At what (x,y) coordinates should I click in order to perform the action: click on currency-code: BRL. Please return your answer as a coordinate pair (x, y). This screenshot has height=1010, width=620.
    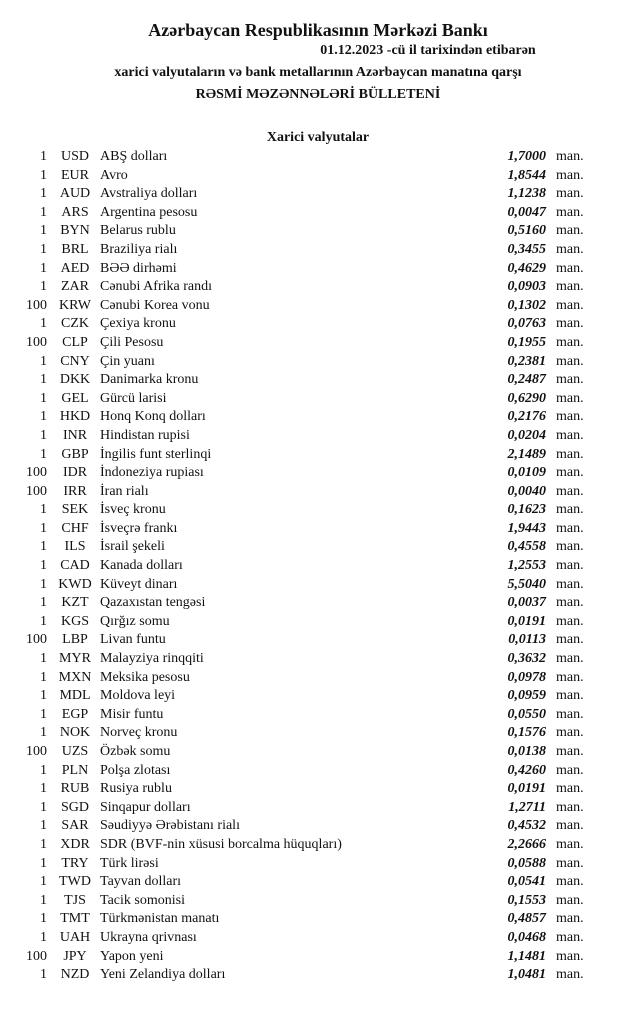
    Looking at the image, I should click on (75, 249).